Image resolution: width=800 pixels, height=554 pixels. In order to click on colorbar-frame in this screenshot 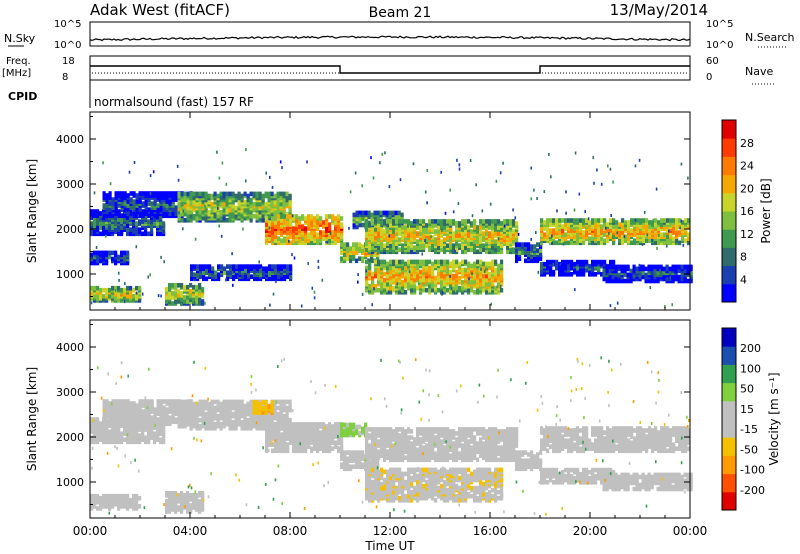, I will do `click(729, 211)`.